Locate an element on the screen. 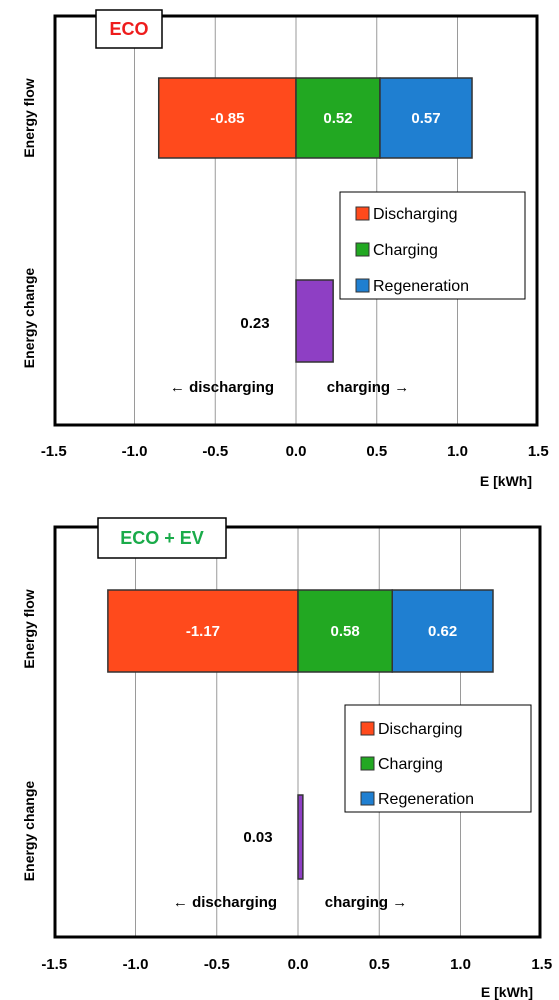 The image size is (559, 1000). data-label-regeneration: 0.57 is located at coordinates (425, 118).